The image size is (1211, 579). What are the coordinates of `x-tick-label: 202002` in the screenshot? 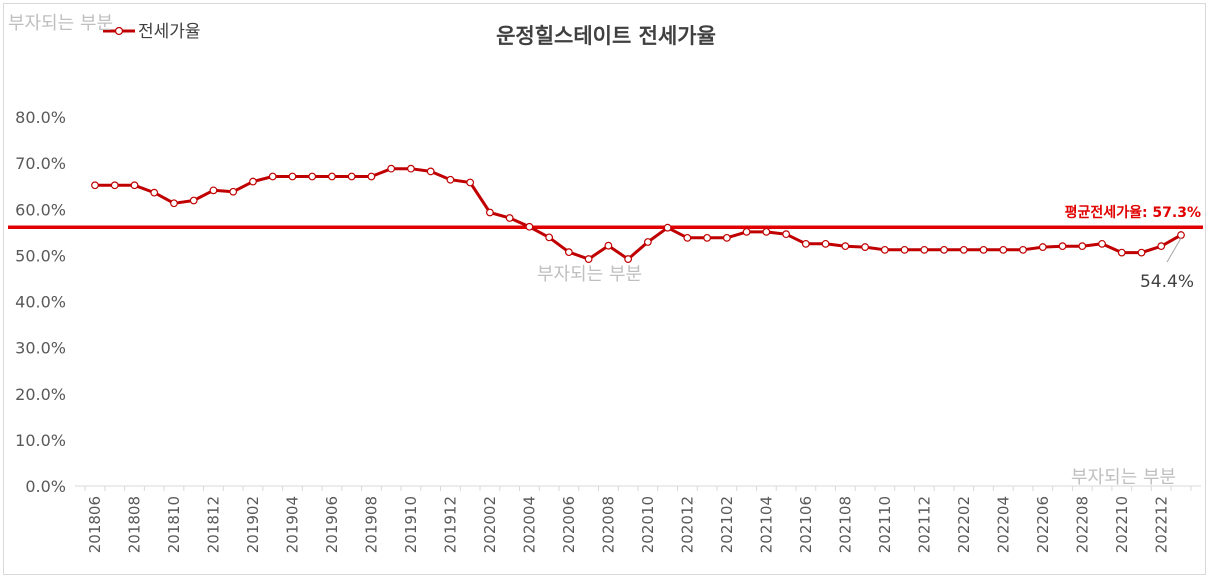 It's located at (490, 524).